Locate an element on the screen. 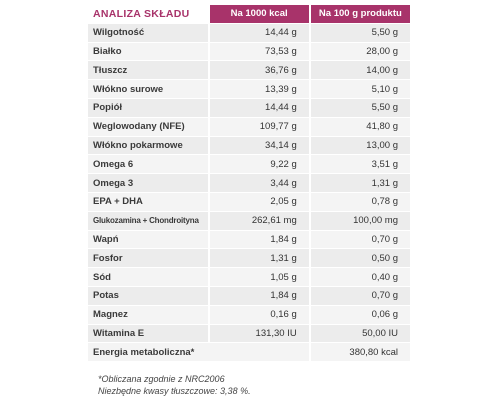 Image resolution: width=500 pixels, height=400 pixels. table-row: Sód 1,05 g 0,40 g is located at coordinates (249, 277).